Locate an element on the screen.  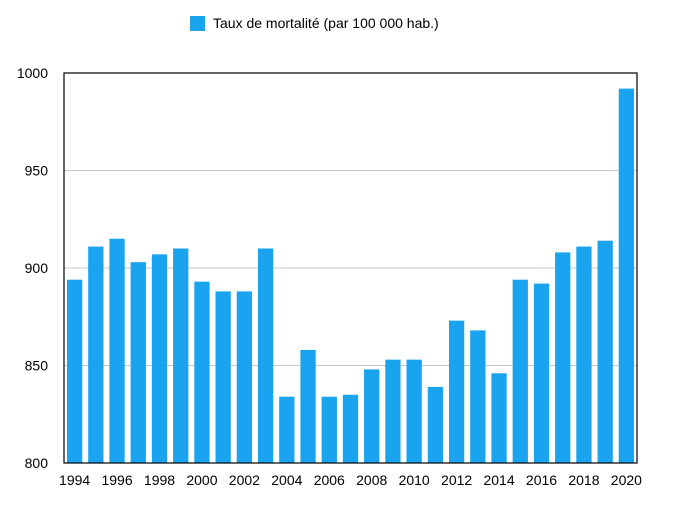
x-tick-label: 1996 is located at coordinates (116, 480).